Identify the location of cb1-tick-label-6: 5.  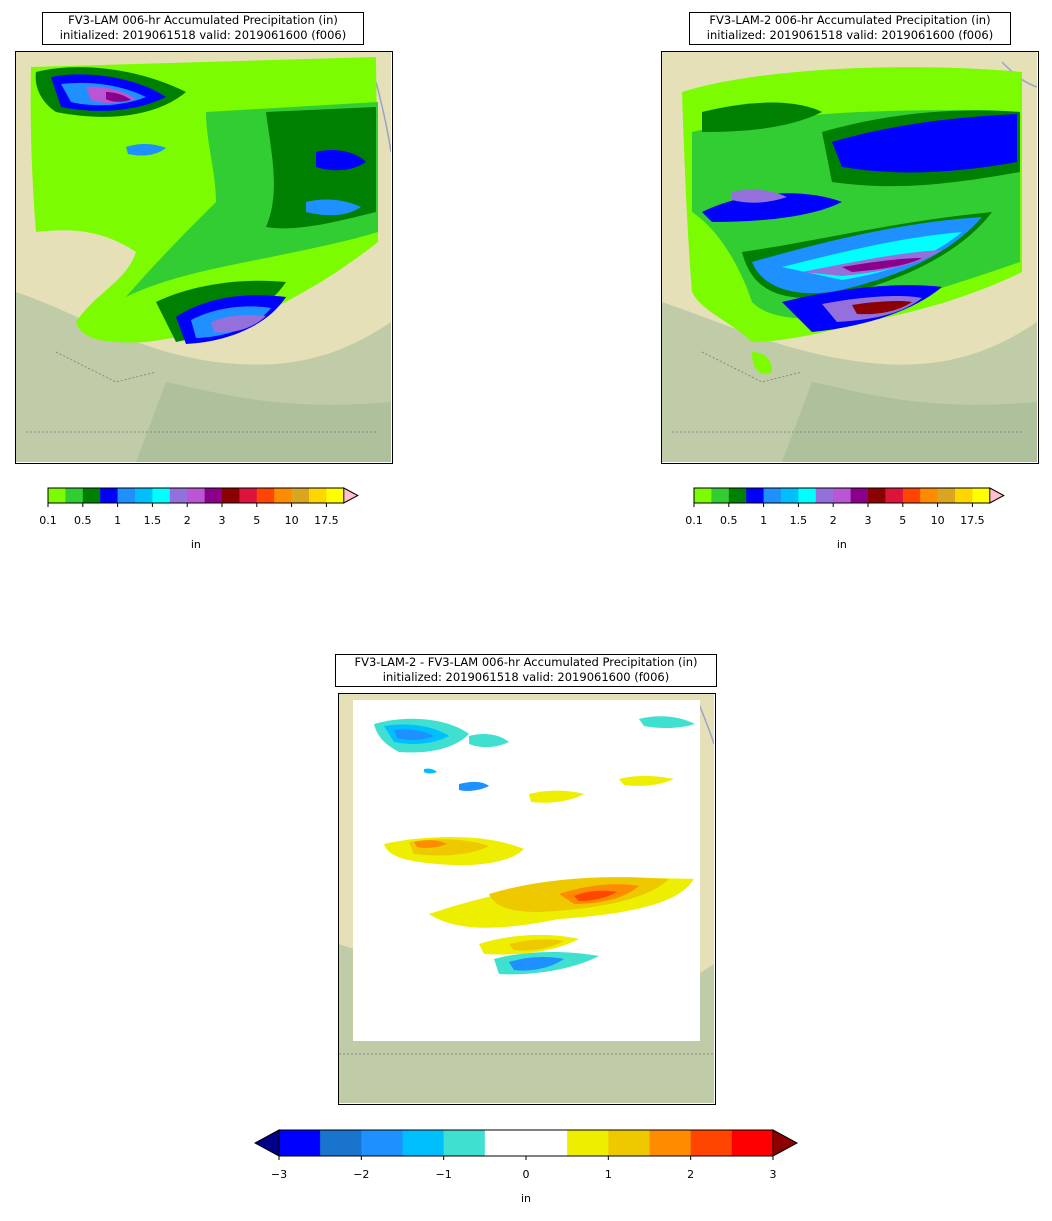
(256, 520).